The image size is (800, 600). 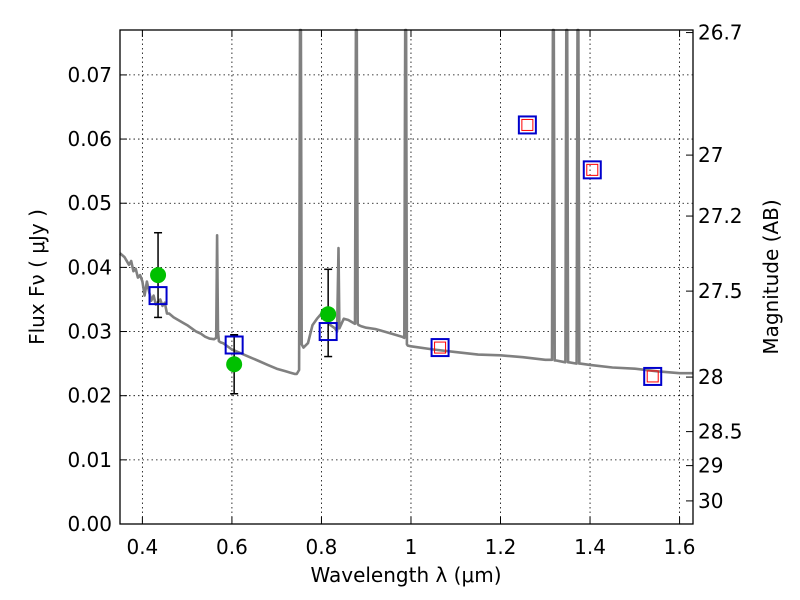 I want to click on right-tick-label: 29, so click(x=710, y=466).